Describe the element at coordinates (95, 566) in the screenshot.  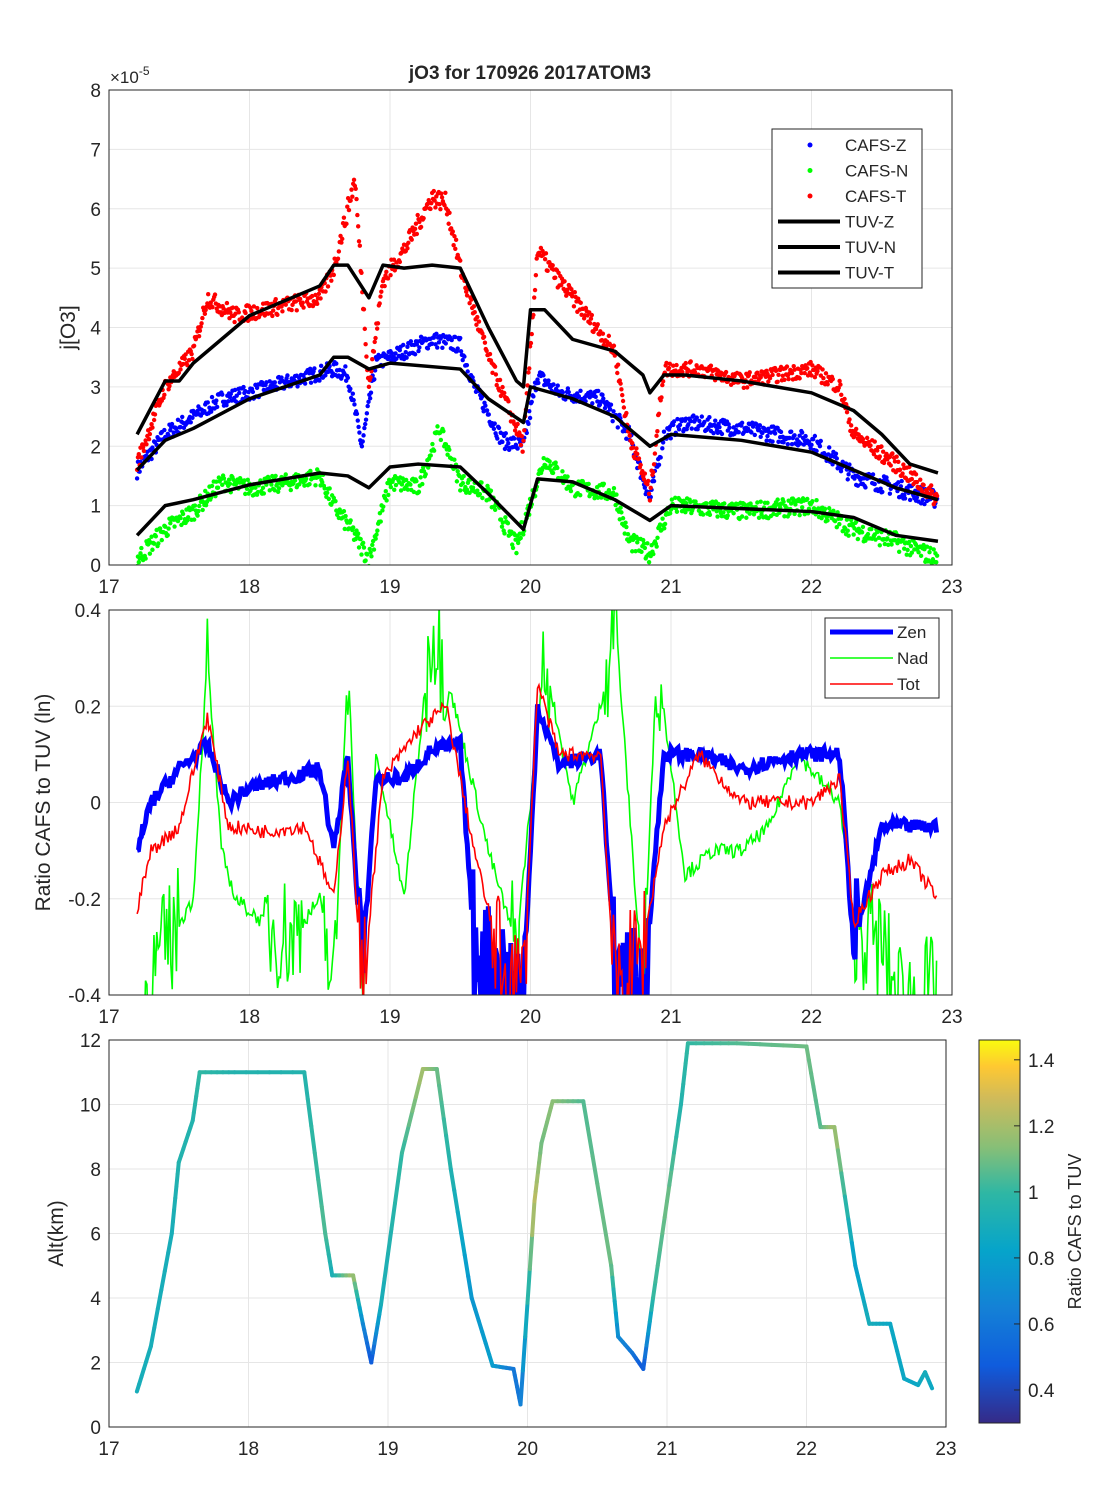
I see `y-tick-label: 0` at that location.